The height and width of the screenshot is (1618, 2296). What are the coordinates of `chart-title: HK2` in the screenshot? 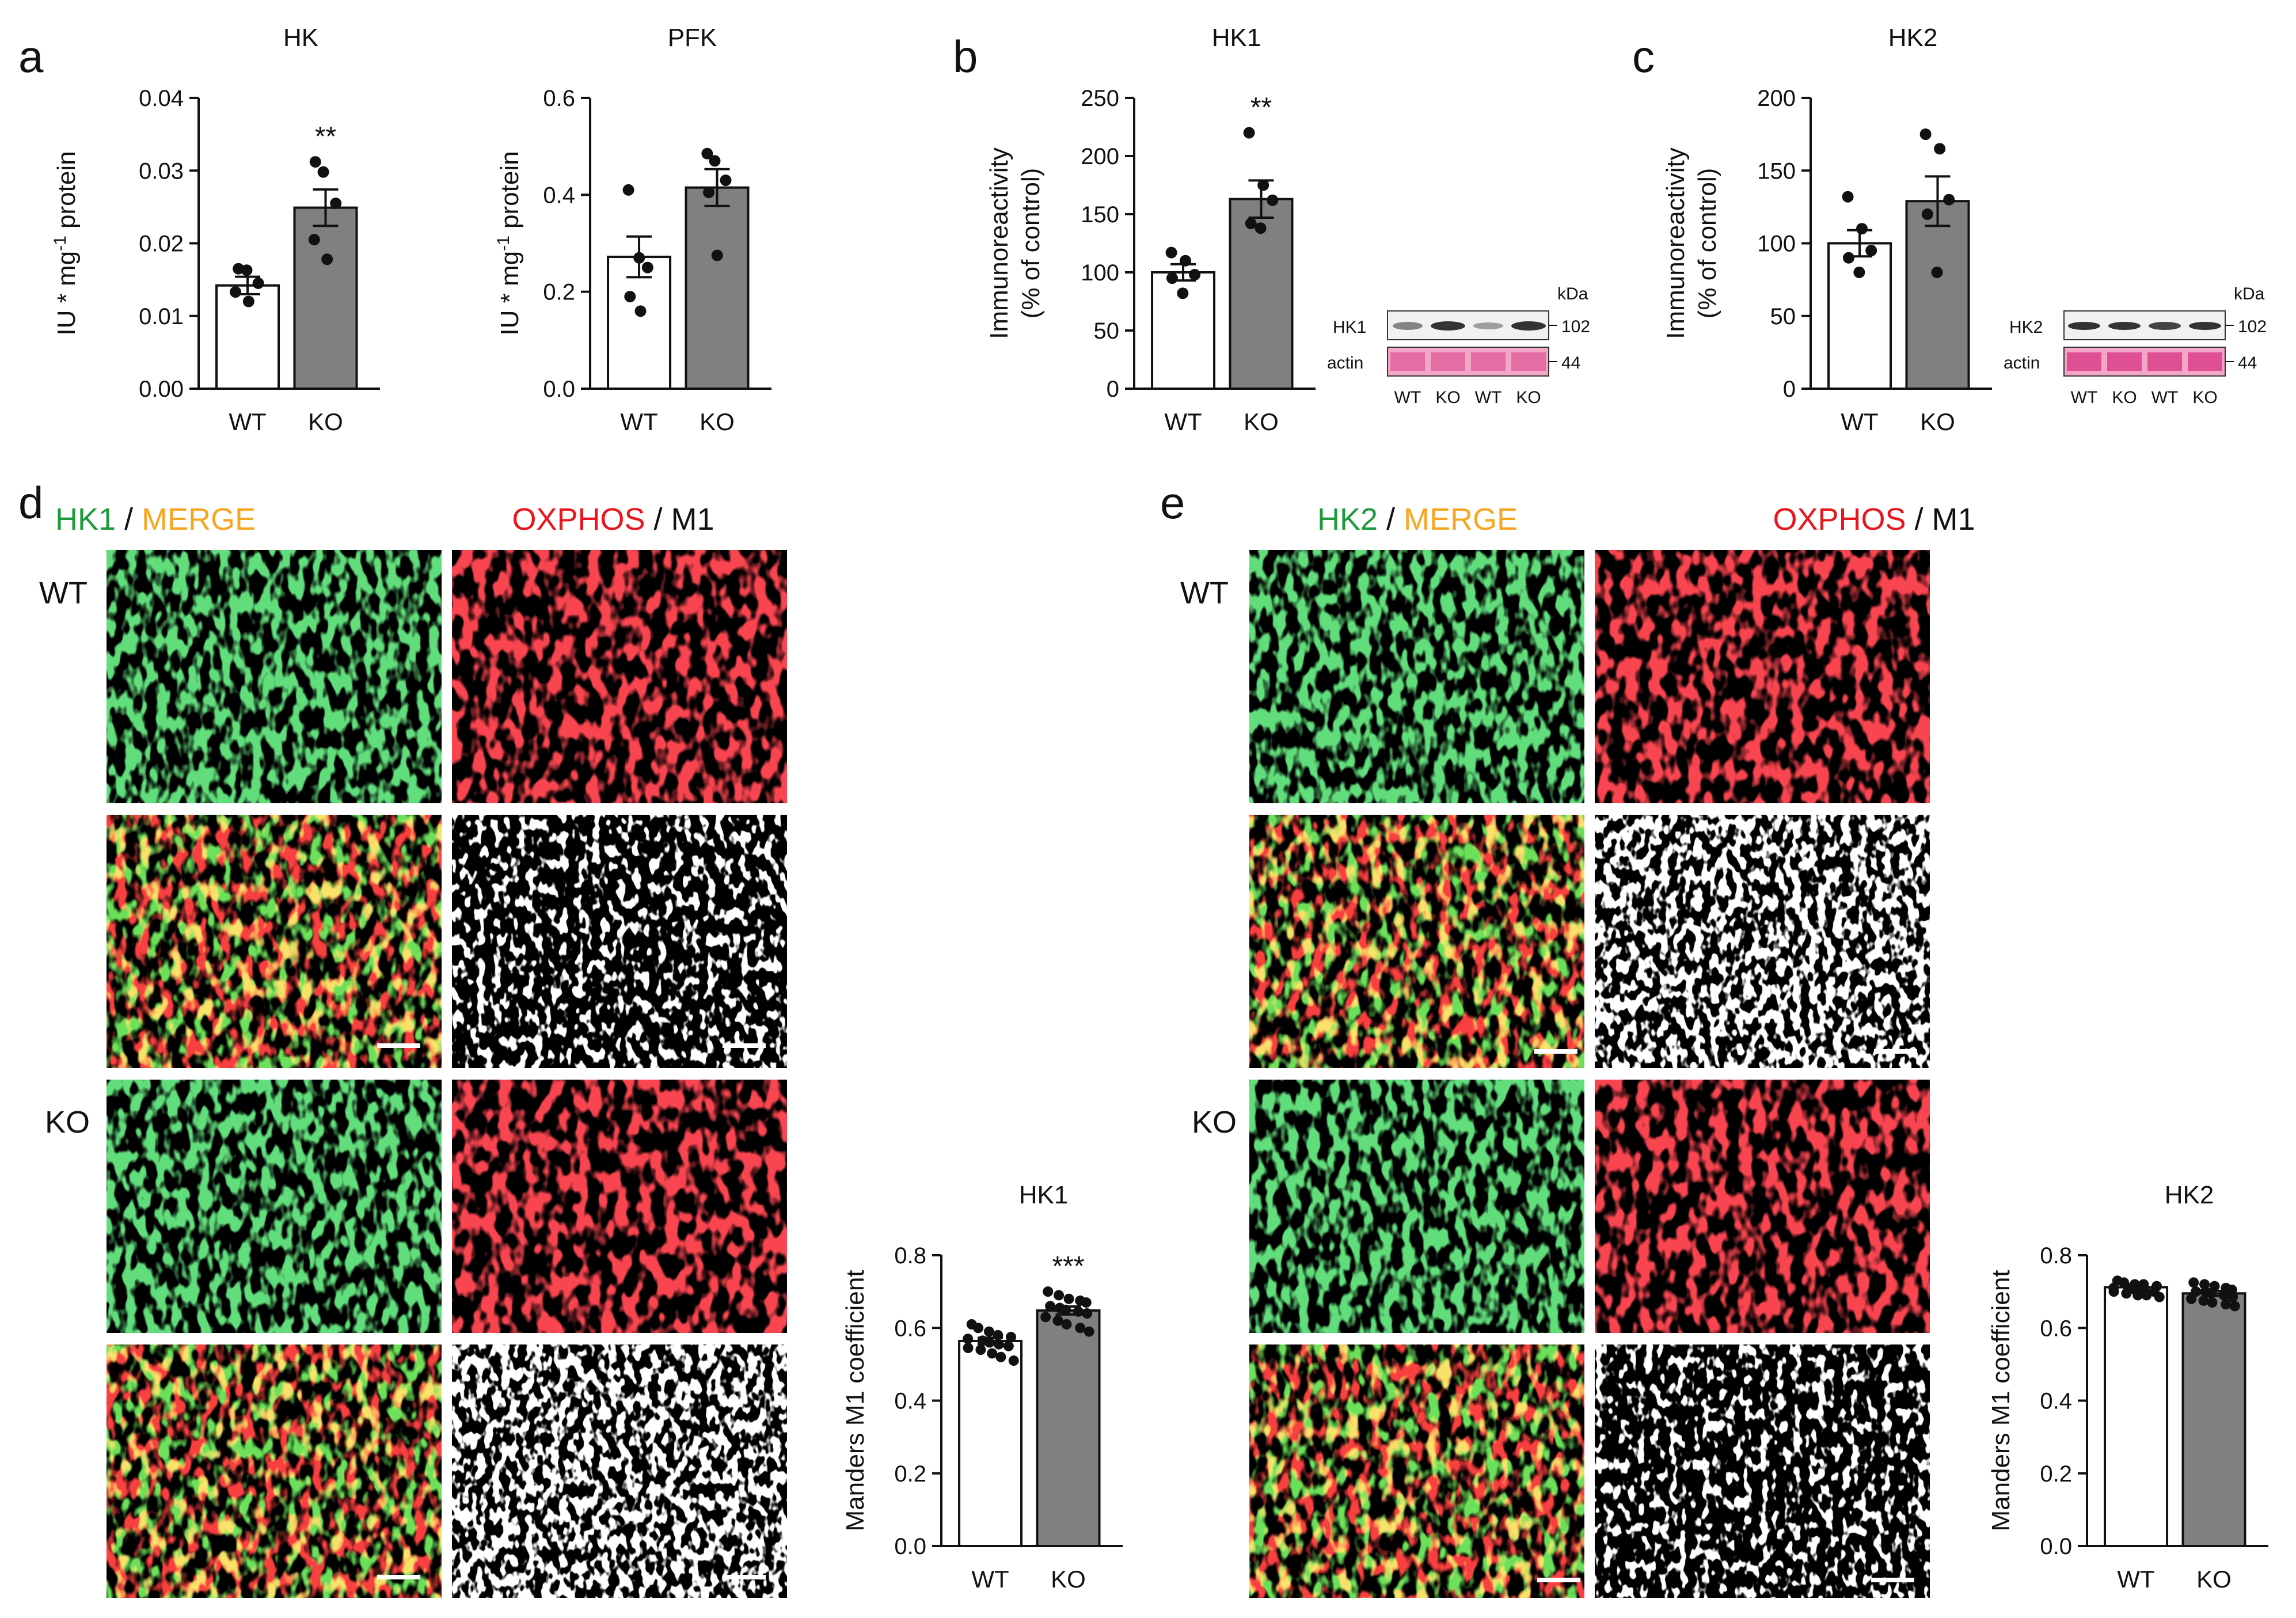 It's located at (2189, 1195).